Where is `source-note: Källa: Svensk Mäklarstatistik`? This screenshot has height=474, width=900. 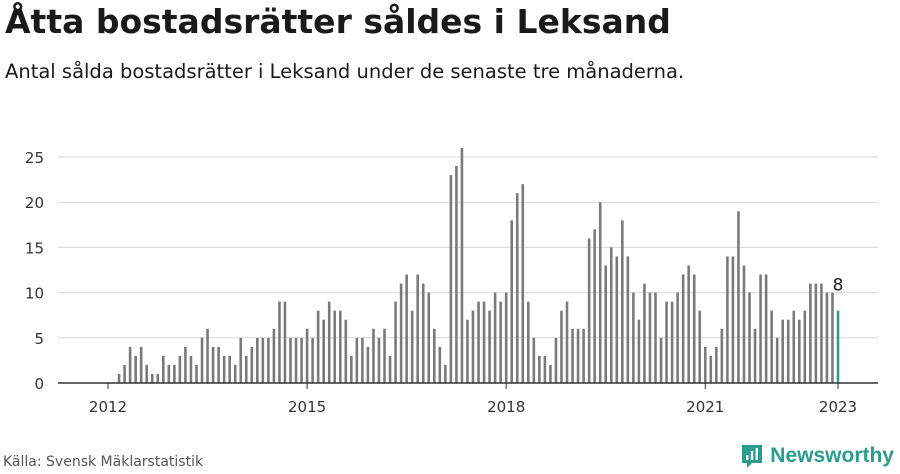 source-note: Källa: Svensk Mäklarstatistik is located at coordinates (103, 462).